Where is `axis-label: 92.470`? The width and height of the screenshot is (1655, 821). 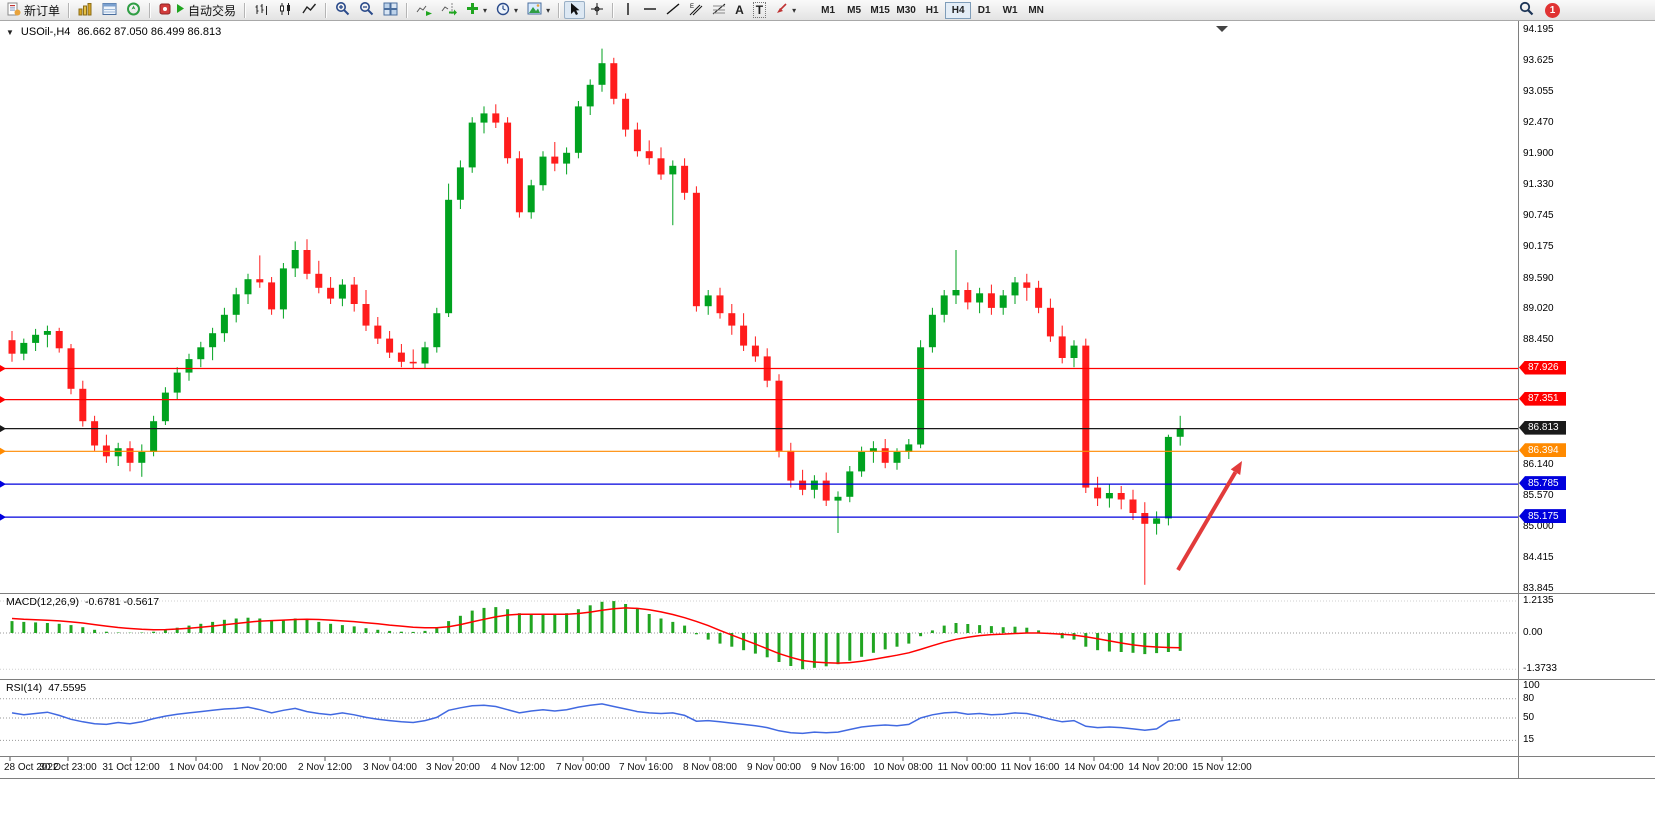 axis-label: 92.470 is located at coordinates (1538, 123).